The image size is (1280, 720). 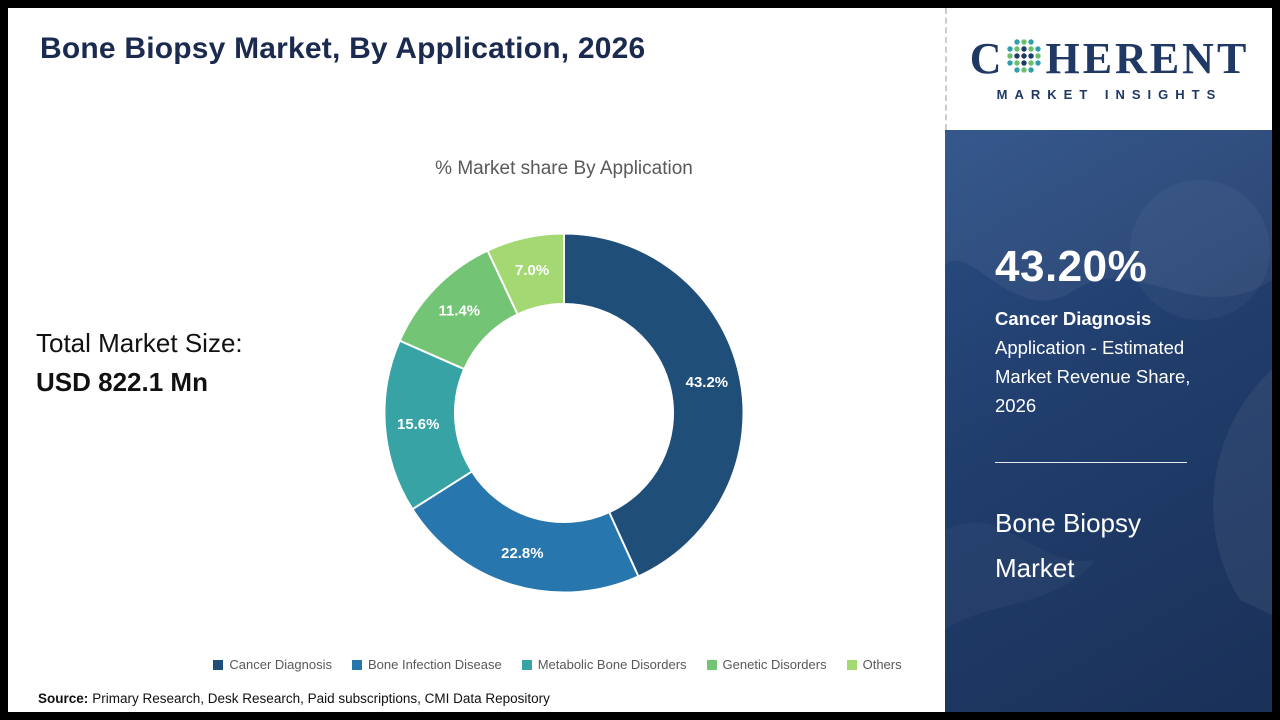 I want to click on logo-area: C HERENT M, so click(x=1108, y=69).